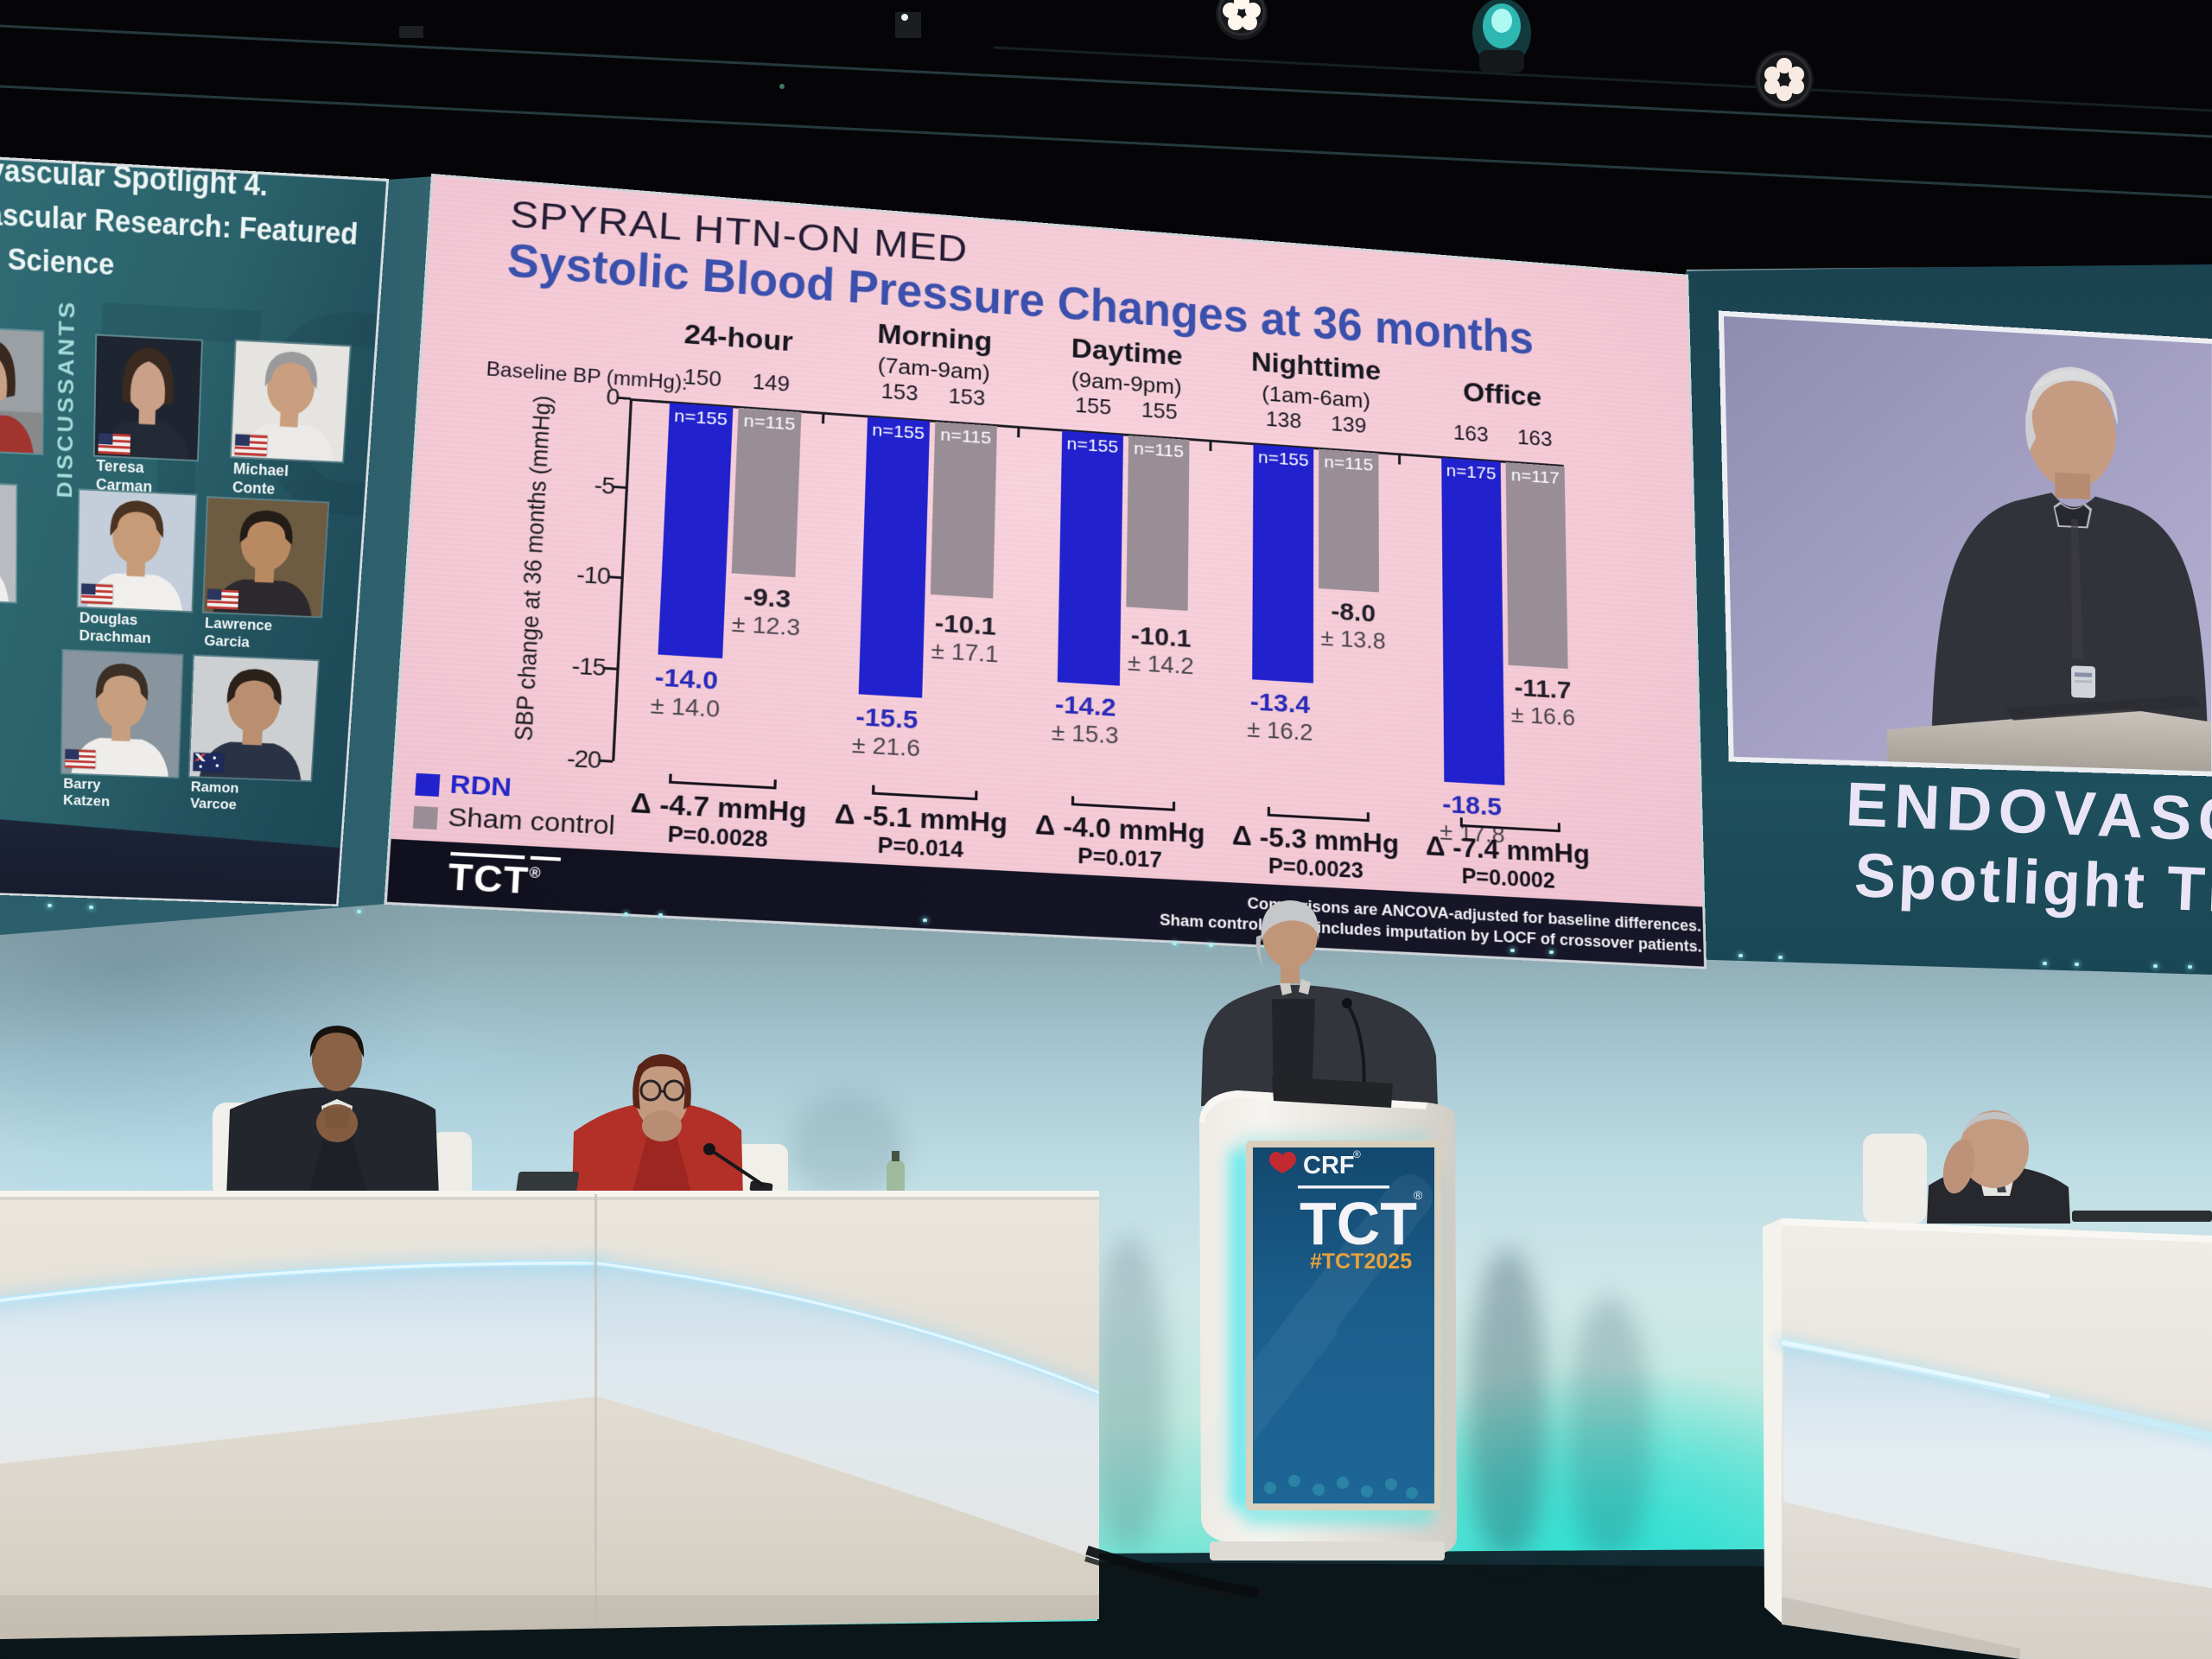  I want to click on svg-text: TCT, so click(1358, 1223).